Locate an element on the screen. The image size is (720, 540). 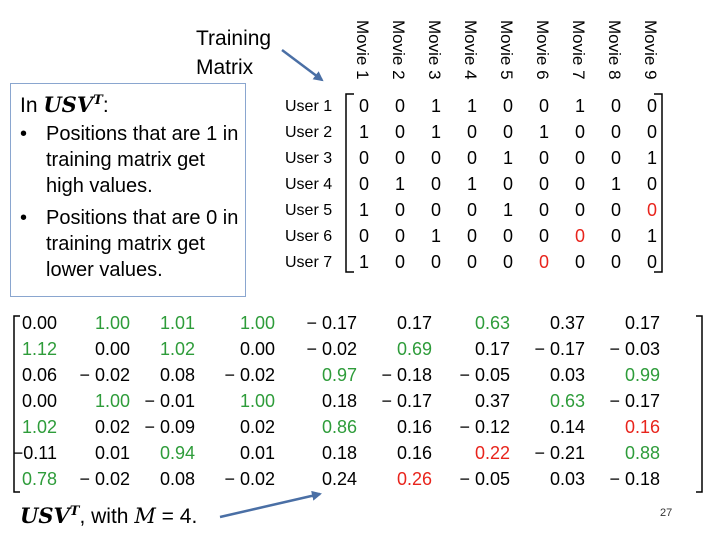
result-cell: − 0.21 is located at coordinates (559, 453).